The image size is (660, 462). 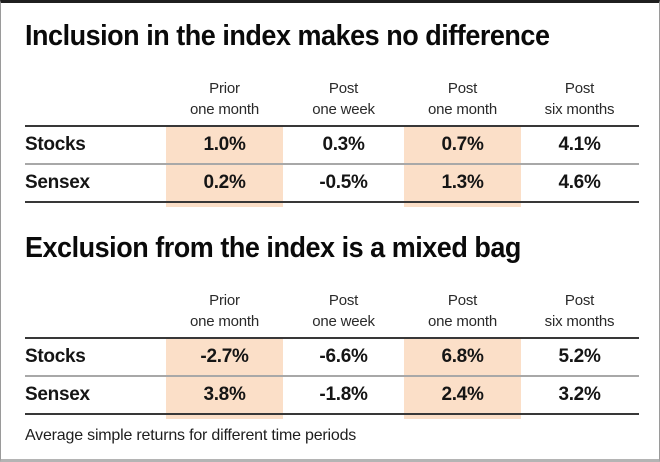 I want to click on value-cell: 0.3%, so click(x=343, y=144).